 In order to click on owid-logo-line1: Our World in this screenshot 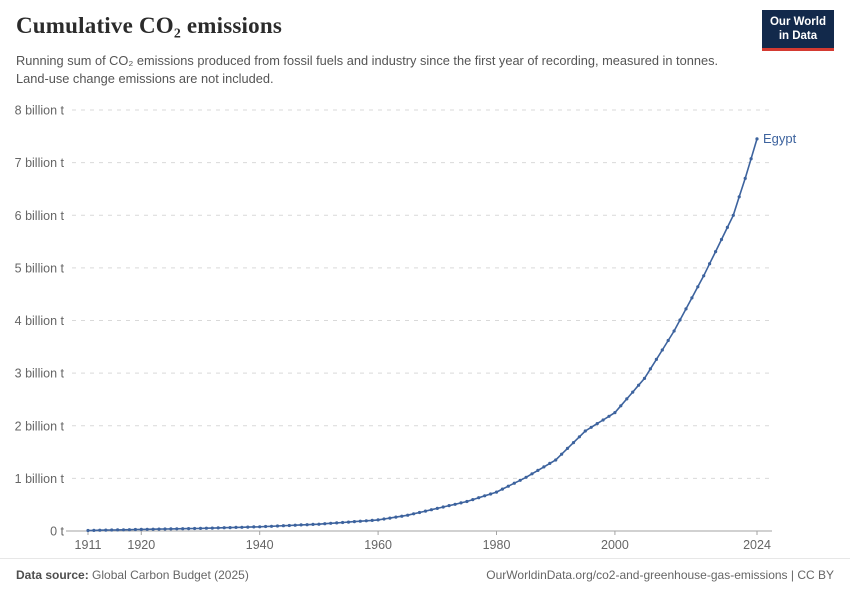, I will do `click(797, 22)`.